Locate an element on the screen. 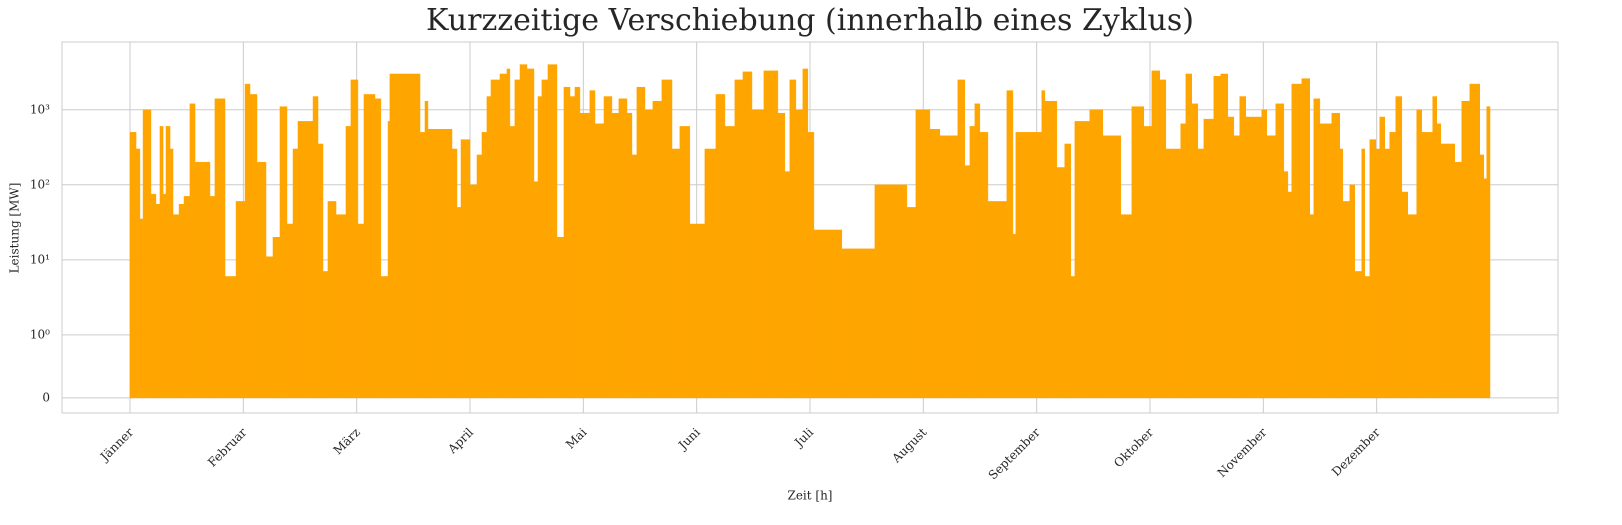 The width and height of the screenshot is (1622, 525). y-axis-label: Leistung [MW] is located at coordinates (15, 228).